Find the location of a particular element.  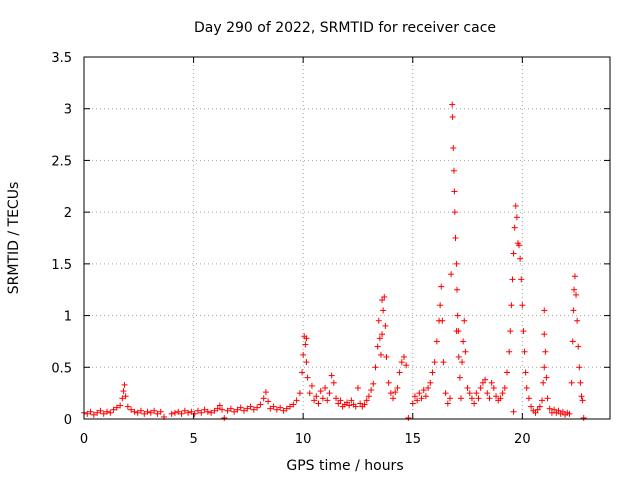

x-axis-label: GPS time / hours is located at coordinates (344, 466).